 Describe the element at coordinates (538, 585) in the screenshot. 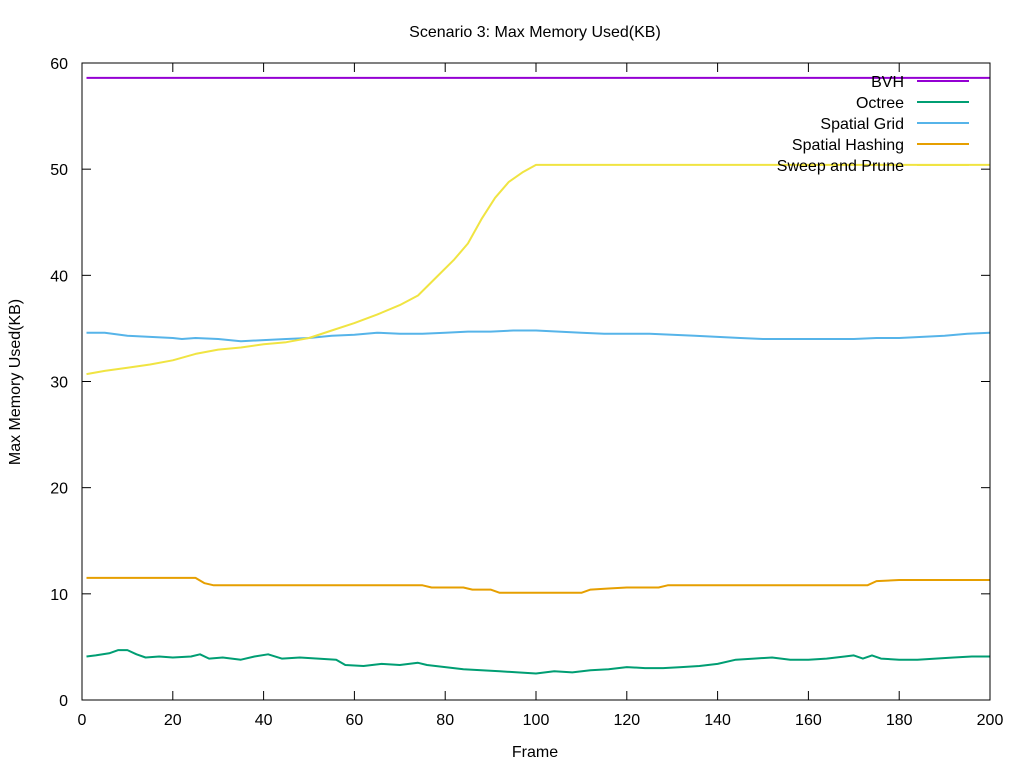

I see `series-line-spatial-hashing` at that location.